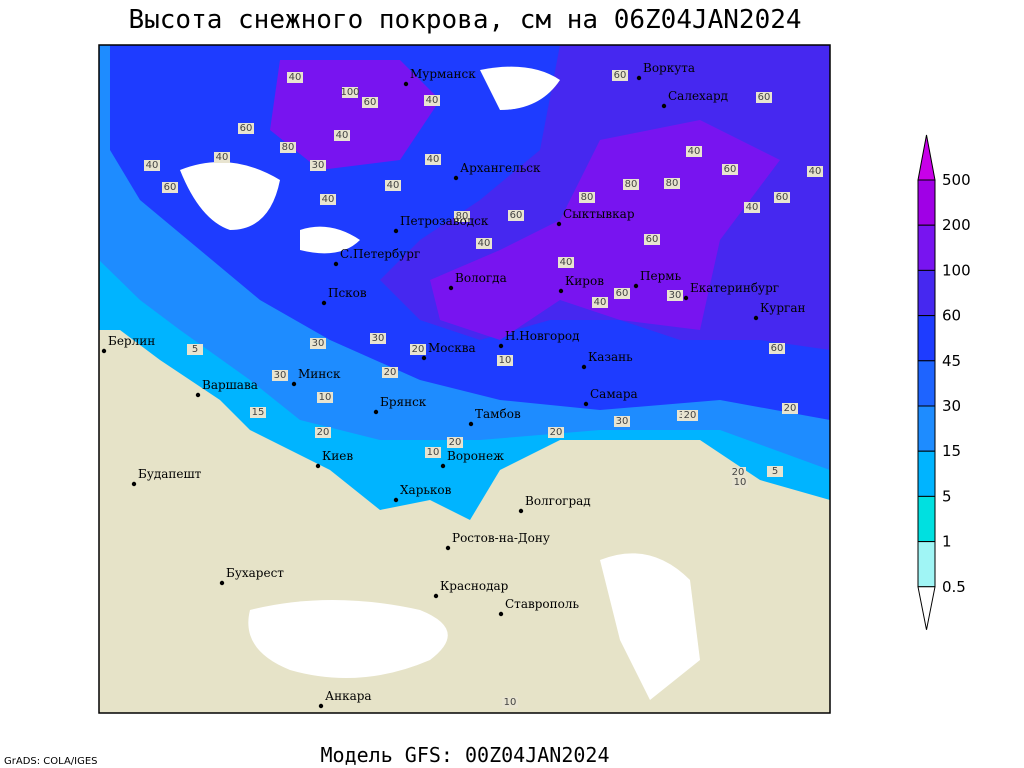  What do you see at coordinates (956, 225) in the screenshot?
I see `colorbar-label: 200` at bounding box center [956, 225].